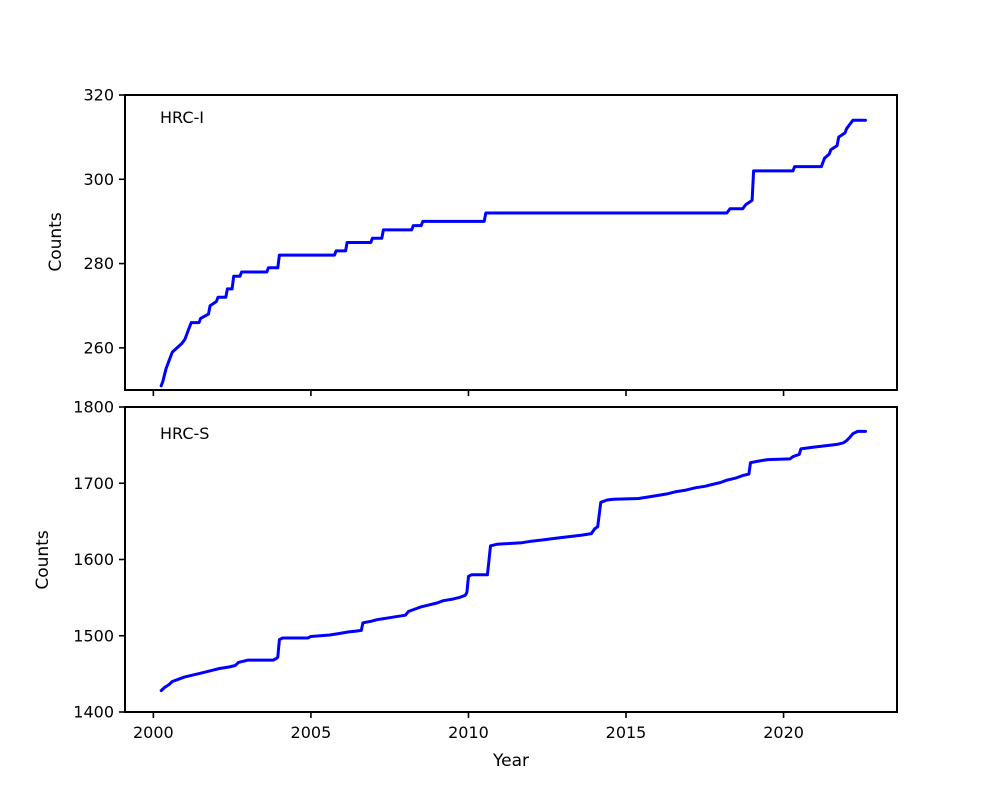  I want to click on y-tick-label: 1600, so click(93, 559).